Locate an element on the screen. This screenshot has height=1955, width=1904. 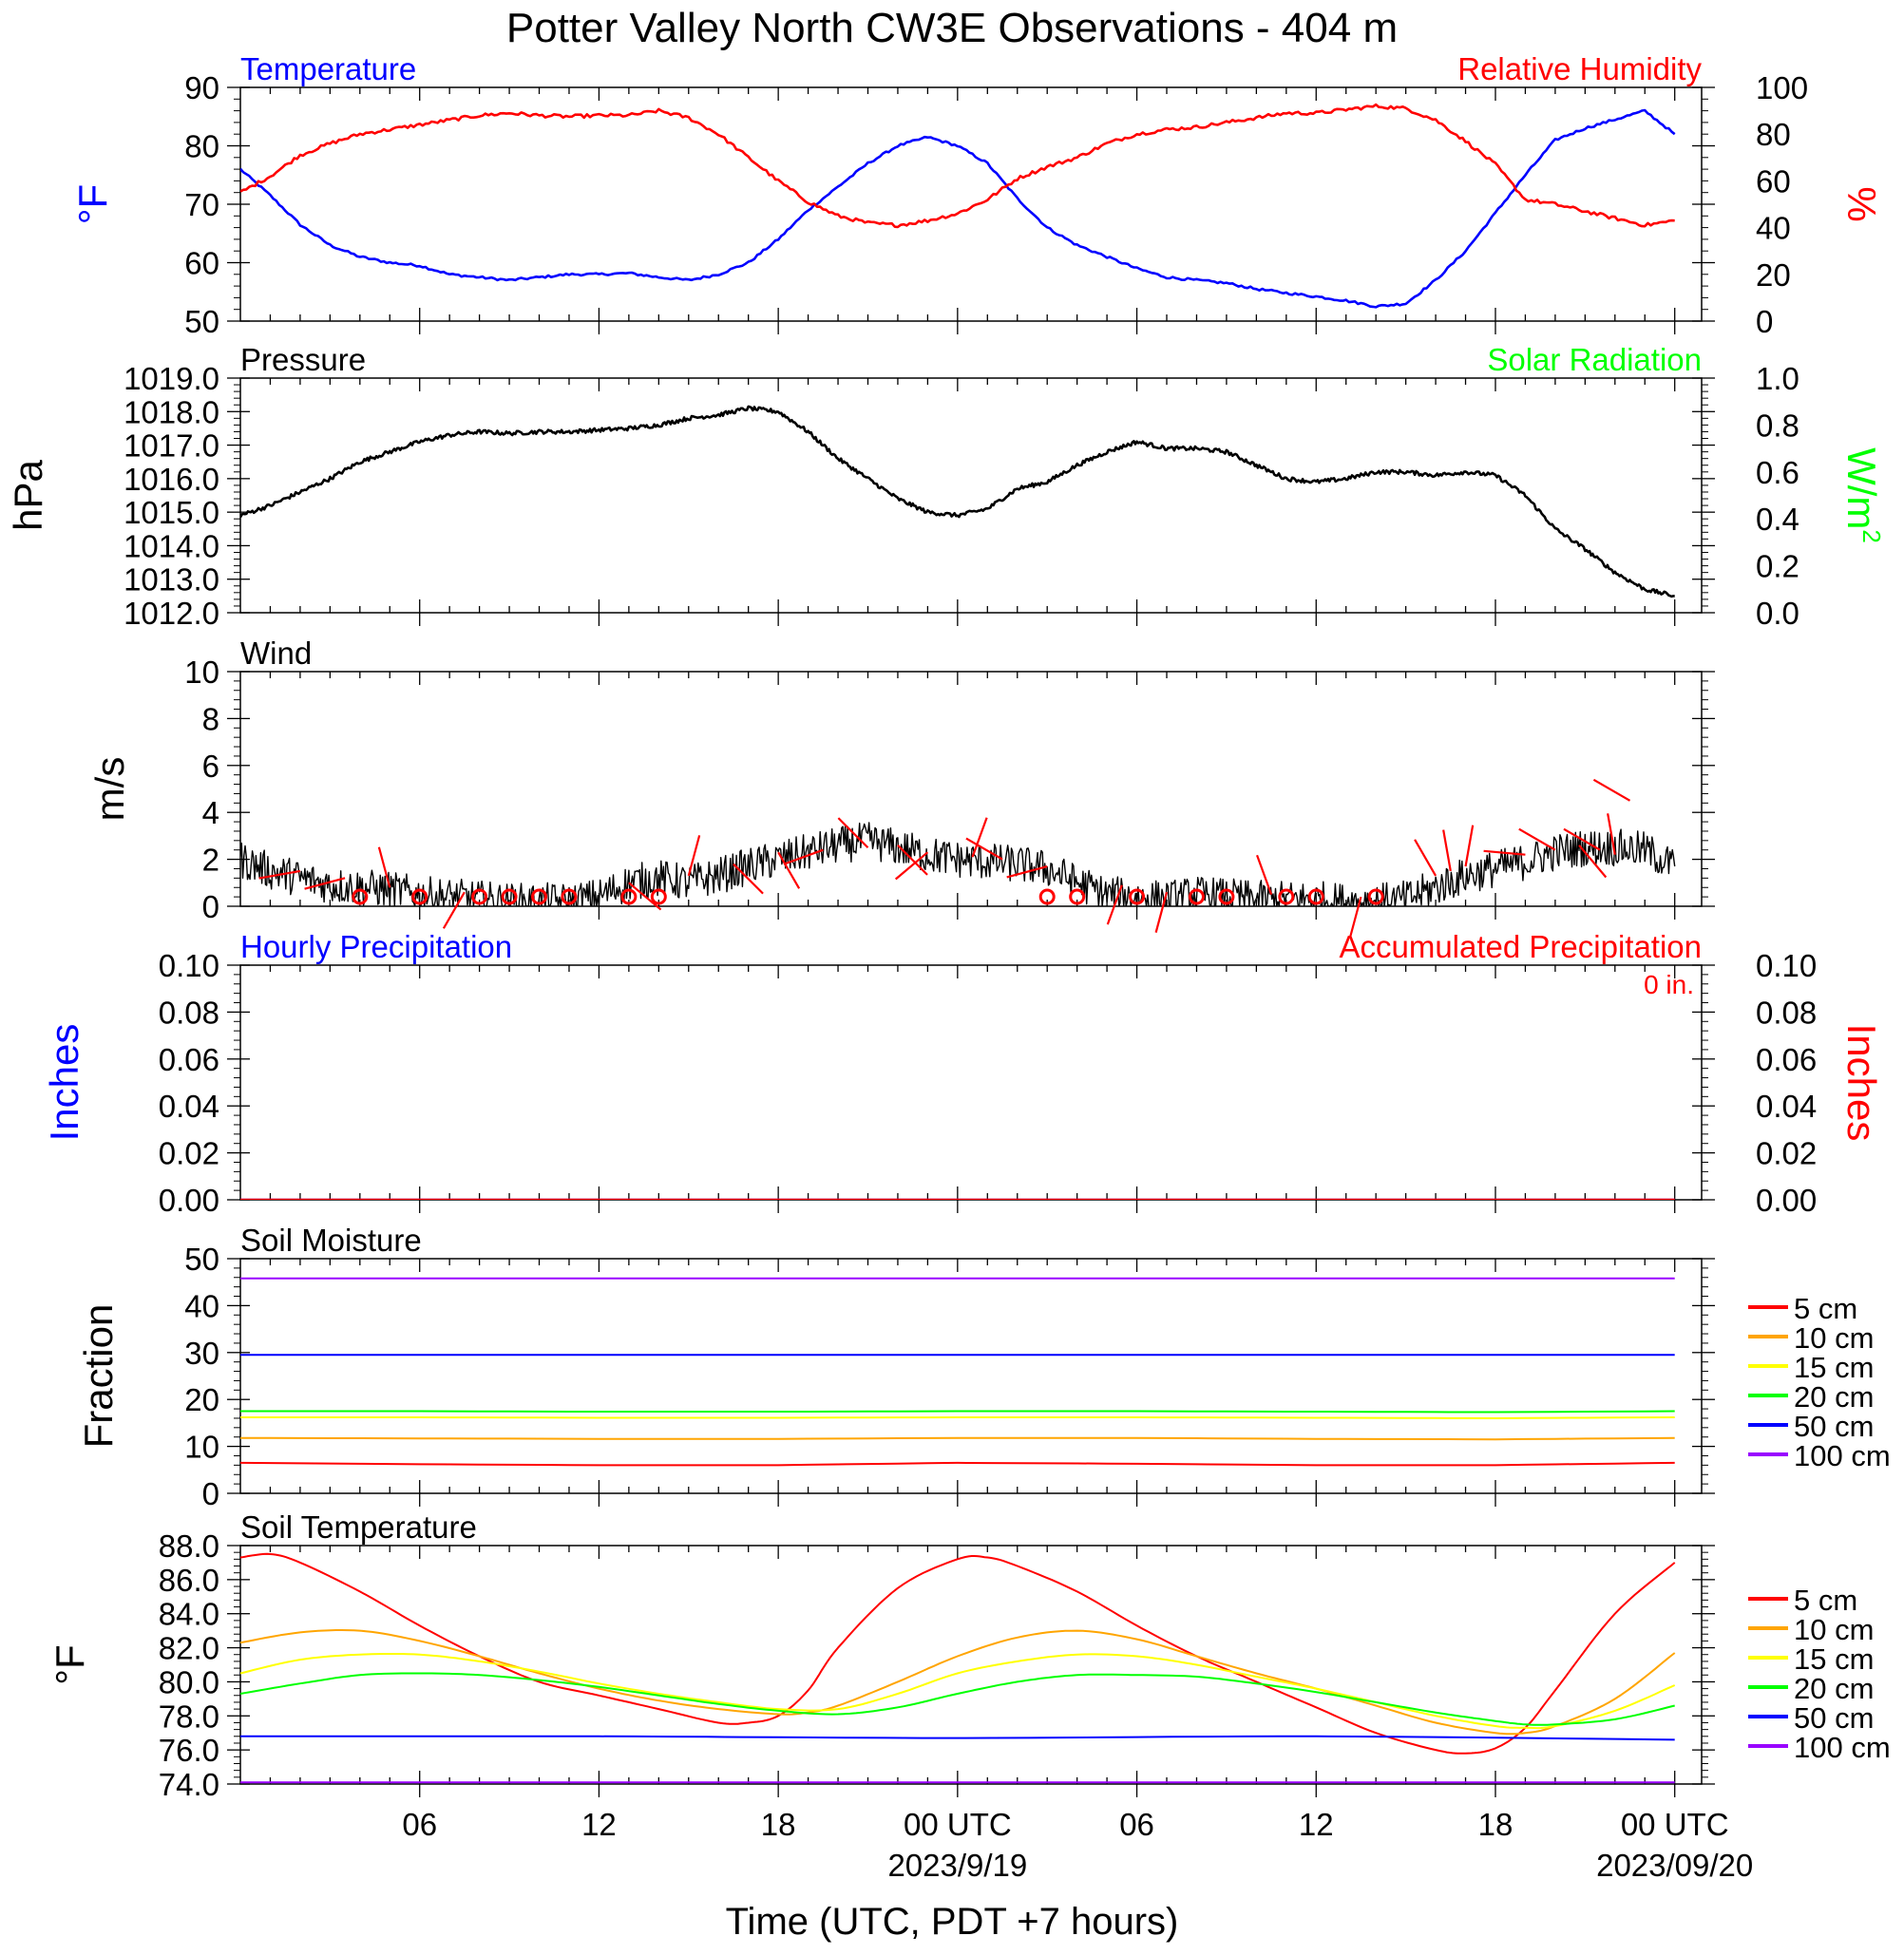
panel-wind: 0 2 4 6 8 10 Wind m/s is located at coordinates (901, 787).